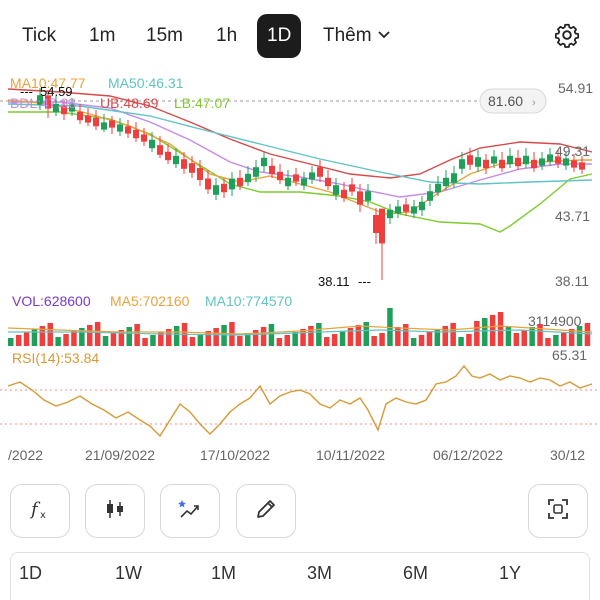 The image size is (600, 600). Describe the element at coordinates (575, 88) in the screenshot. I see `price-axis-label: 54.91` at that location.